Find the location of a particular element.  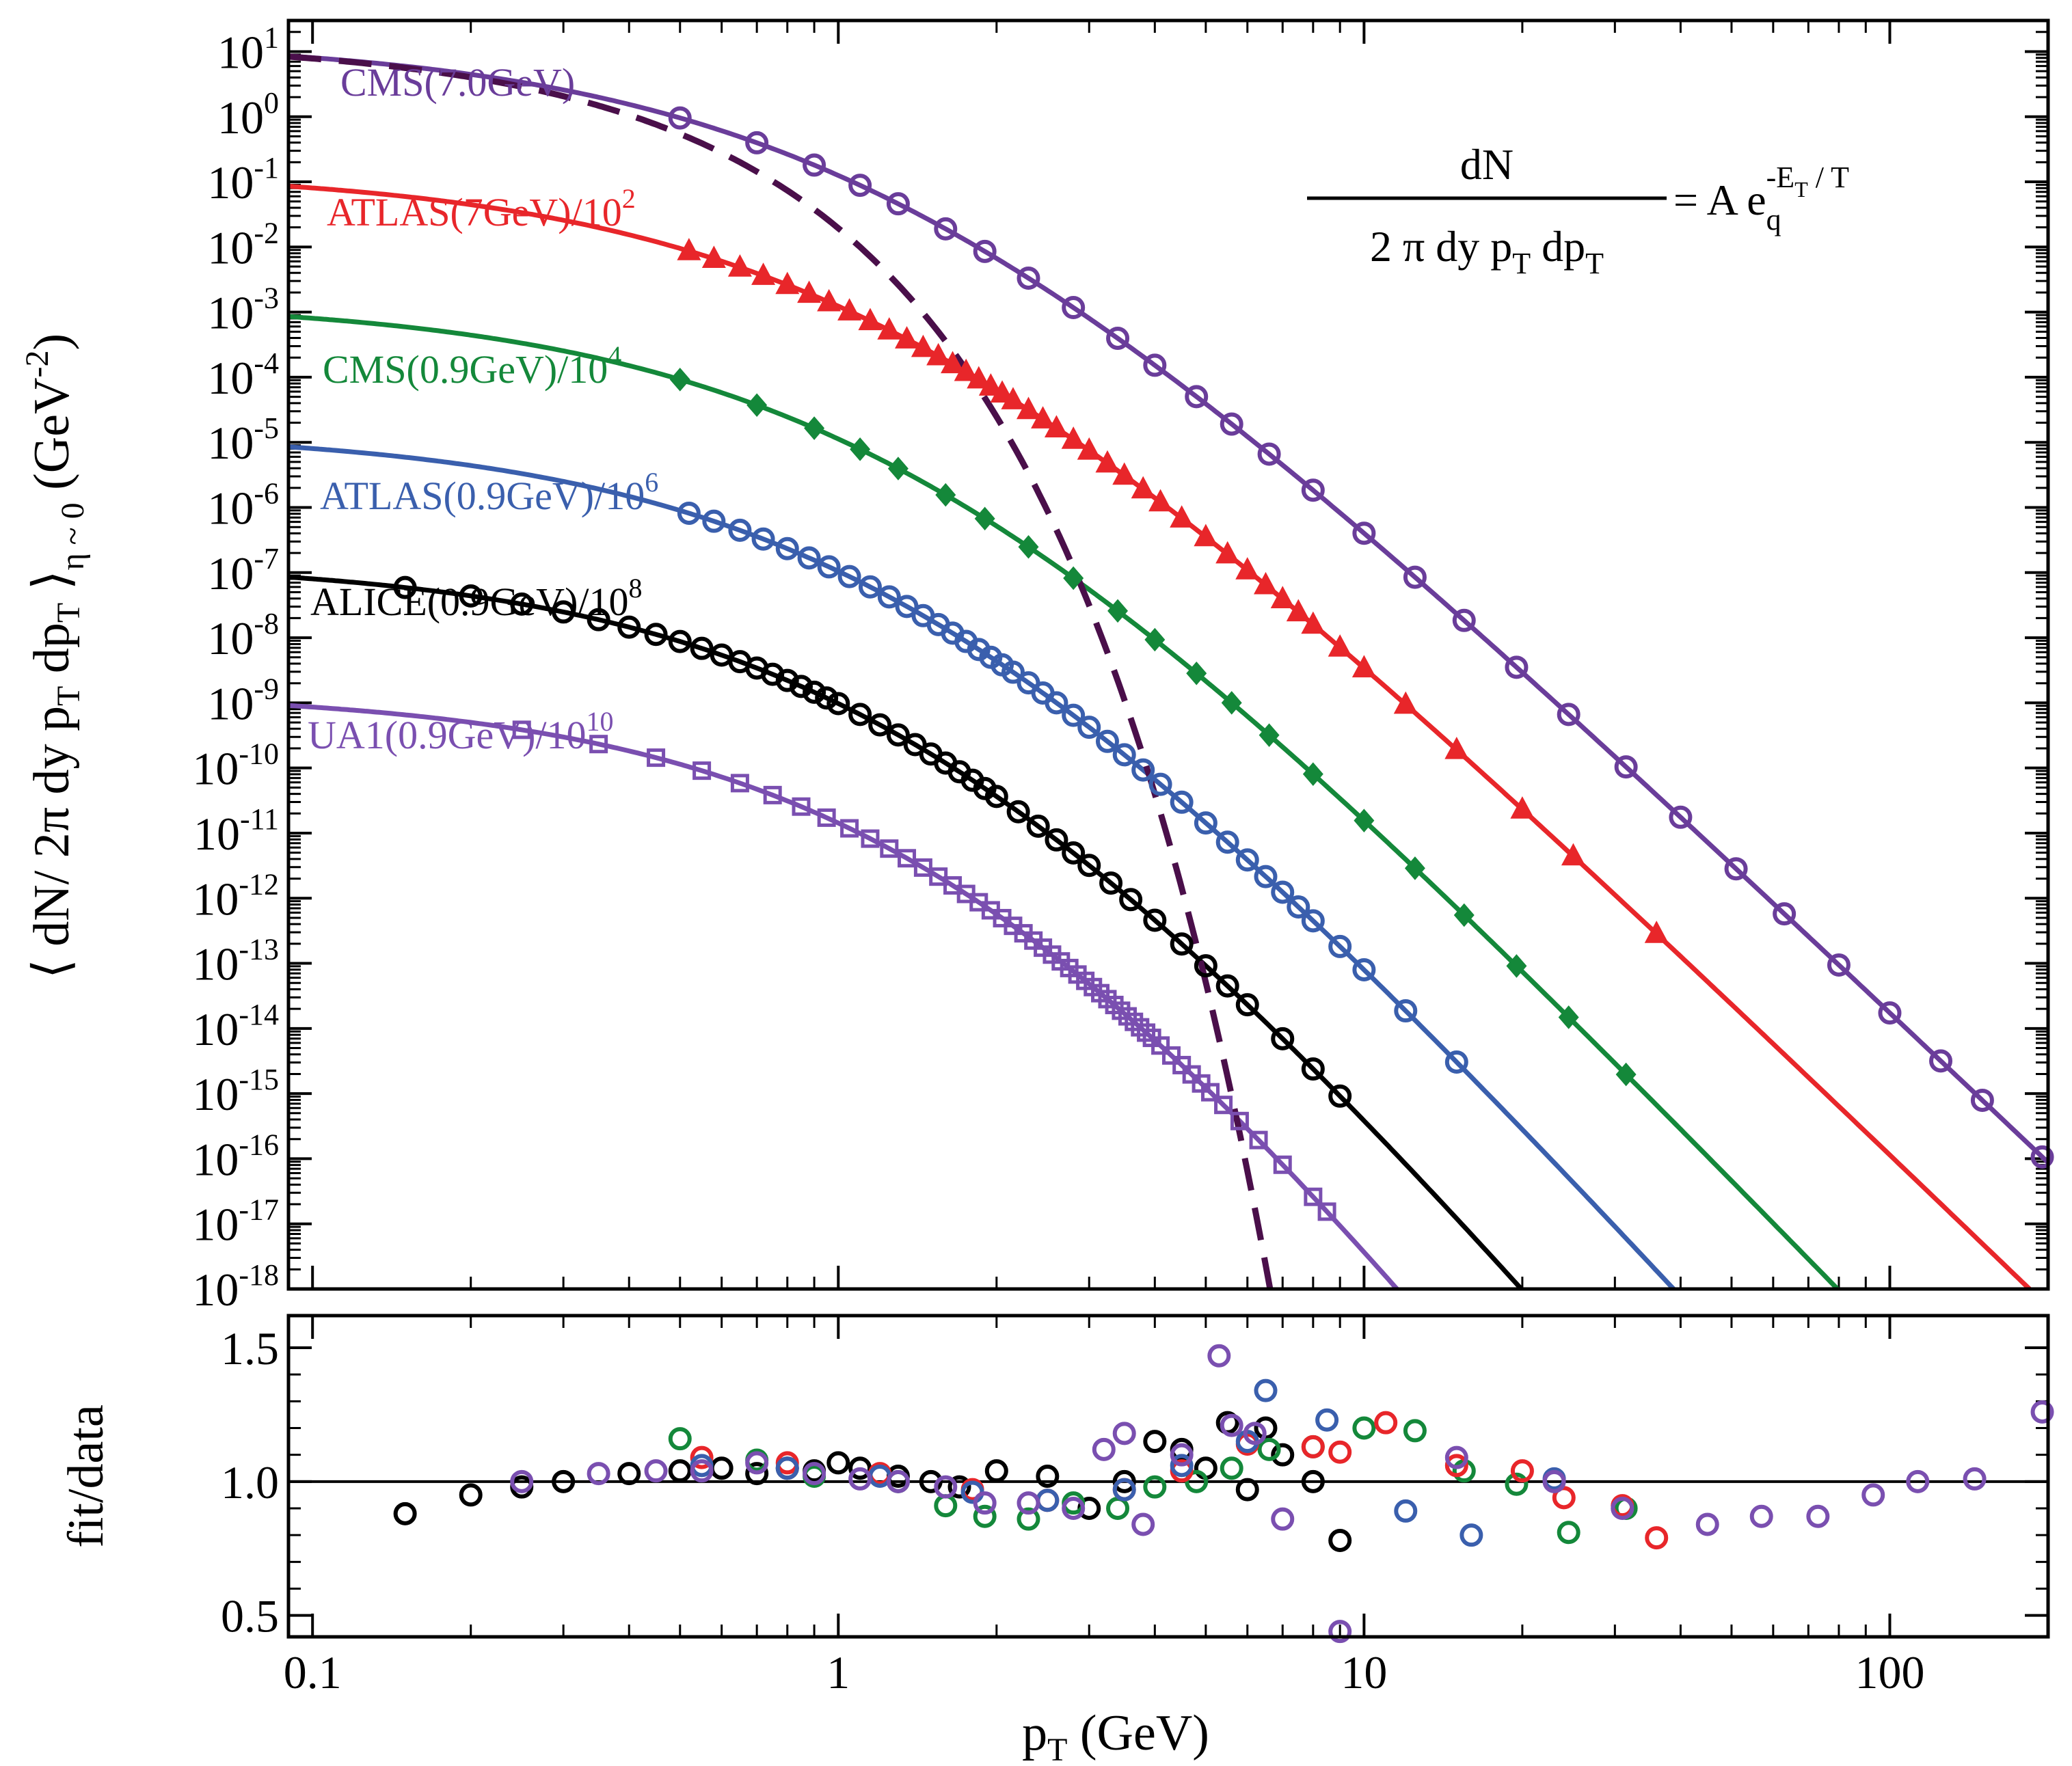

y-tick-label: 10⁻¹¹ is located at coordinates (236, 831).